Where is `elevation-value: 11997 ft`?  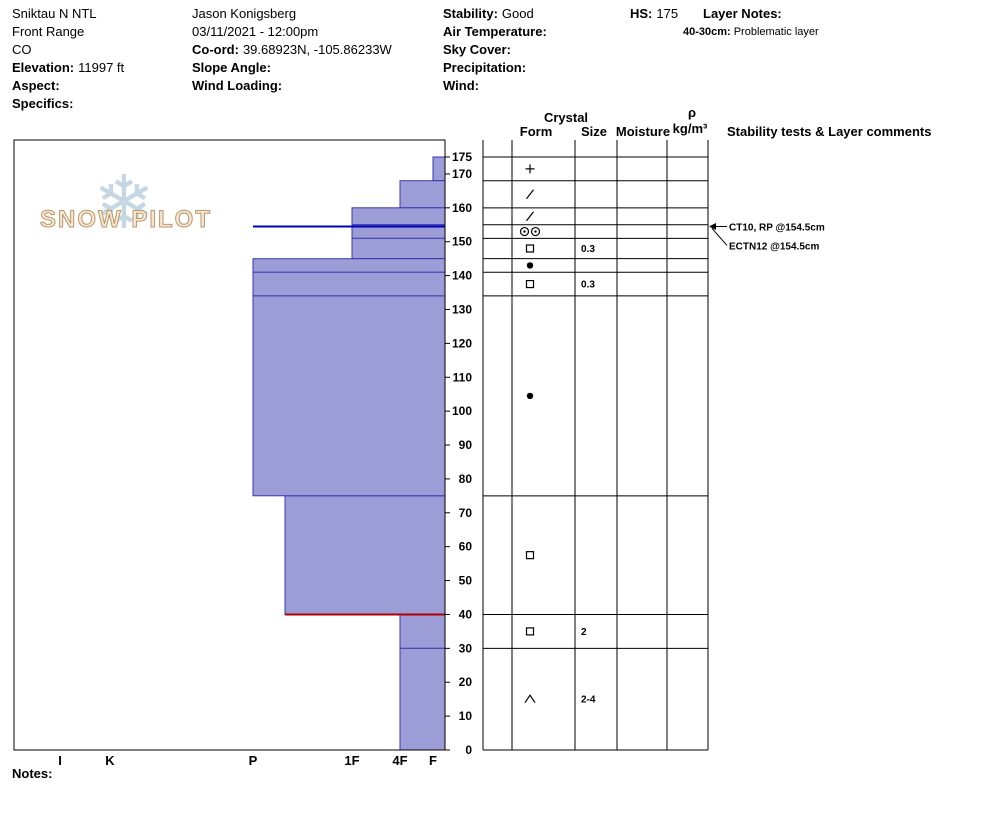 elevation-value: 11997 ft is located at coordinates (101, 67).